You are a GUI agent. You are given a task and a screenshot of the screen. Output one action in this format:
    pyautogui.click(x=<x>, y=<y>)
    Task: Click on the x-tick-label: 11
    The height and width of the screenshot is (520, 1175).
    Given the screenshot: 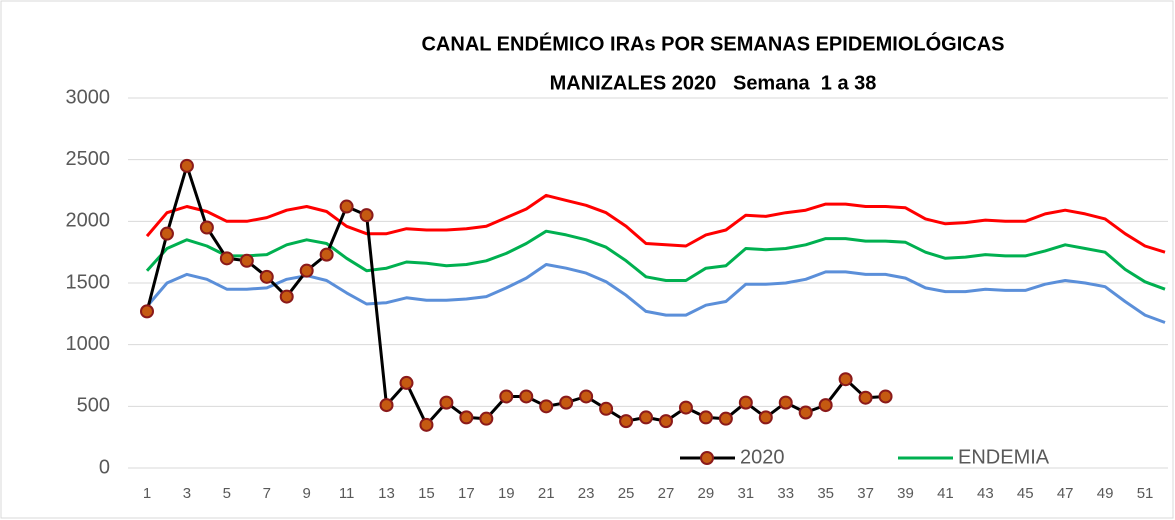 What is the action you would take?
    pyautogui.click(x=347, y=493)
    